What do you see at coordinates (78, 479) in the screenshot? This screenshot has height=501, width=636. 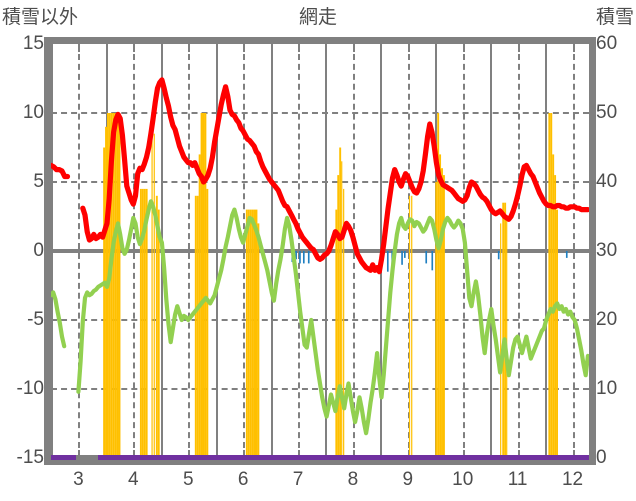 I see `x-tick-label: 3` at bounding box center [78, 479].